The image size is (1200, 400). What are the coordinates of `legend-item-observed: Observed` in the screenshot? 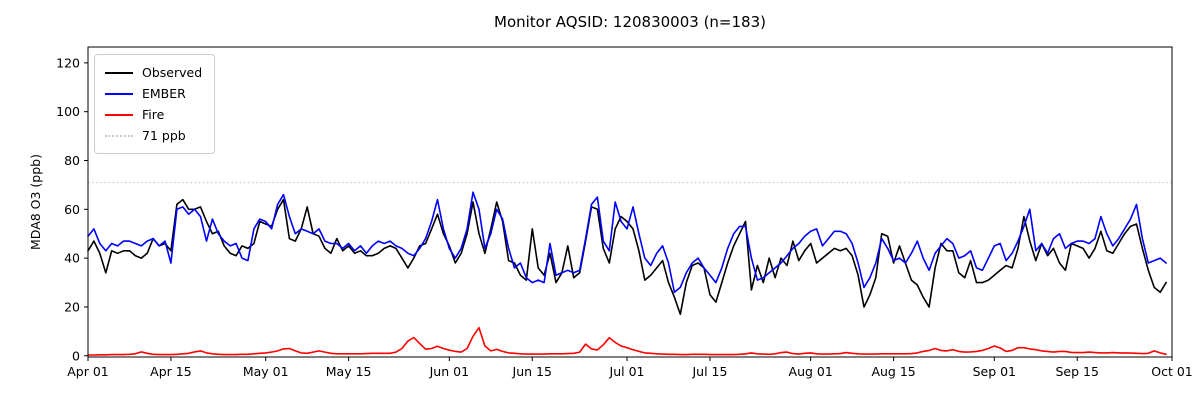 It's located at (153, 72).